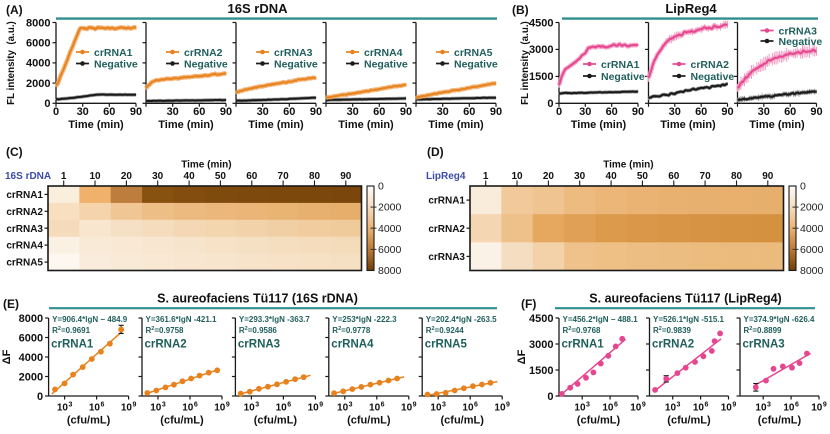  What do you see at coordinates (486, 176) in the screenshot?
I see `svg-text: 1` at bounding box center [486, 176].